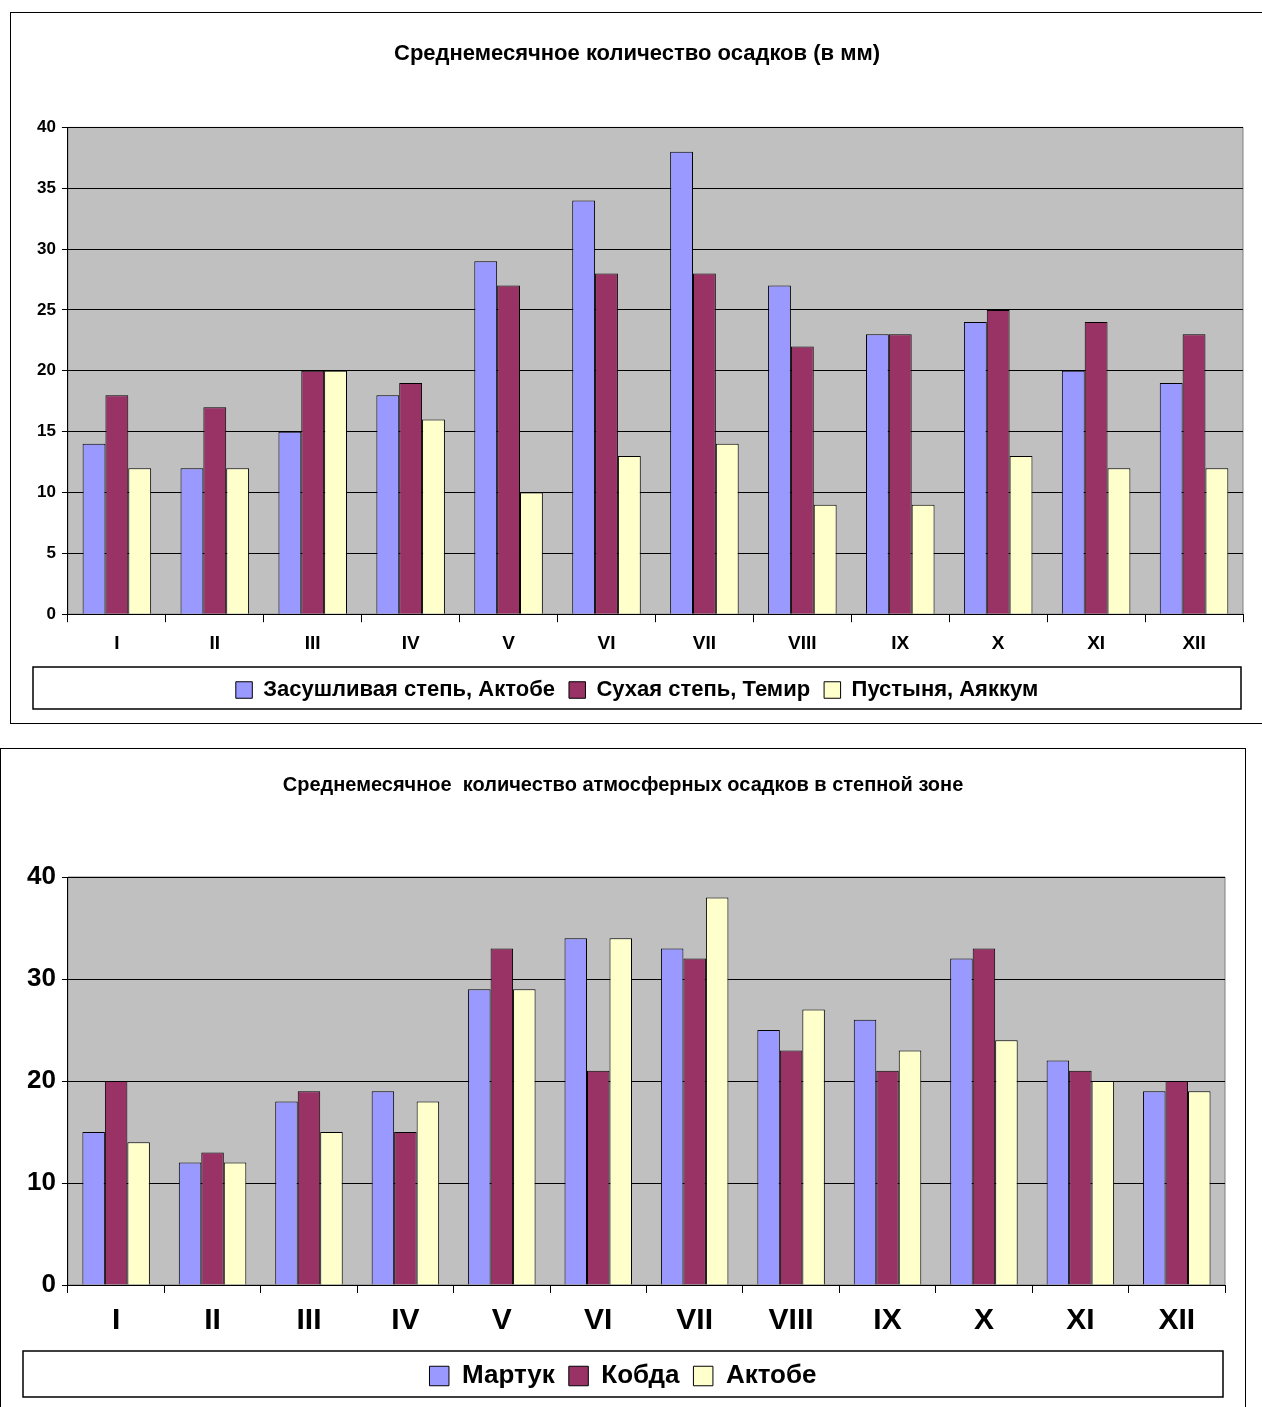 The image size is (1262, 1407). Describe the element at coordinates (703, 689) in the screenshot. I see `legend-label: Сухая степь, Темир` at that location.